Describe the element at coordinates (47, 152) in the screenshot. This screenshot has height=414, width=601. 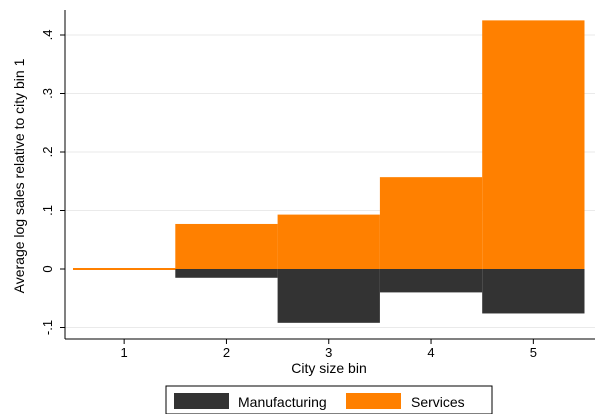
I see `y-tick-label: .2` at that location.